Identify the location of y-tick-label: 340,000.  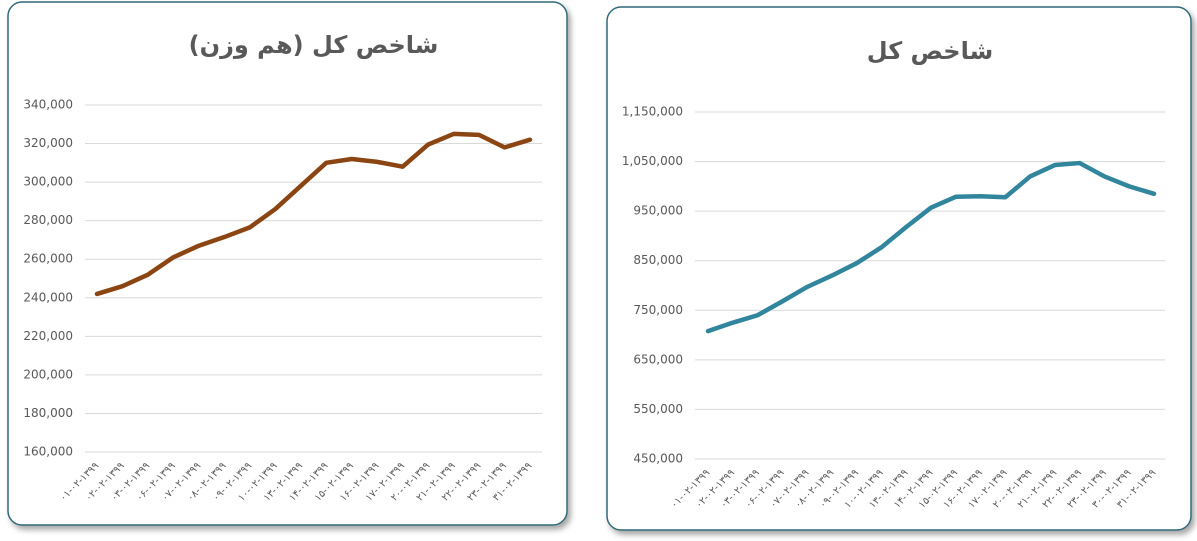
(48, 105).